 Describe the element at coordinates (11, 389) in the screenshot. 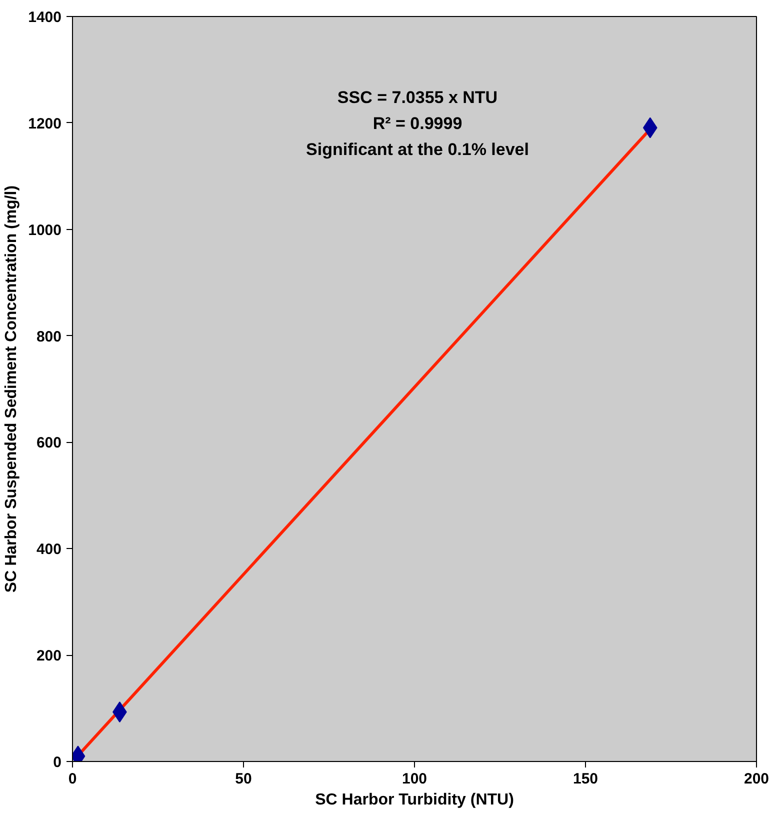

I see `y-axis-title: SC Harbor Suspended Sediment Concentration (mg/l)` at that location.